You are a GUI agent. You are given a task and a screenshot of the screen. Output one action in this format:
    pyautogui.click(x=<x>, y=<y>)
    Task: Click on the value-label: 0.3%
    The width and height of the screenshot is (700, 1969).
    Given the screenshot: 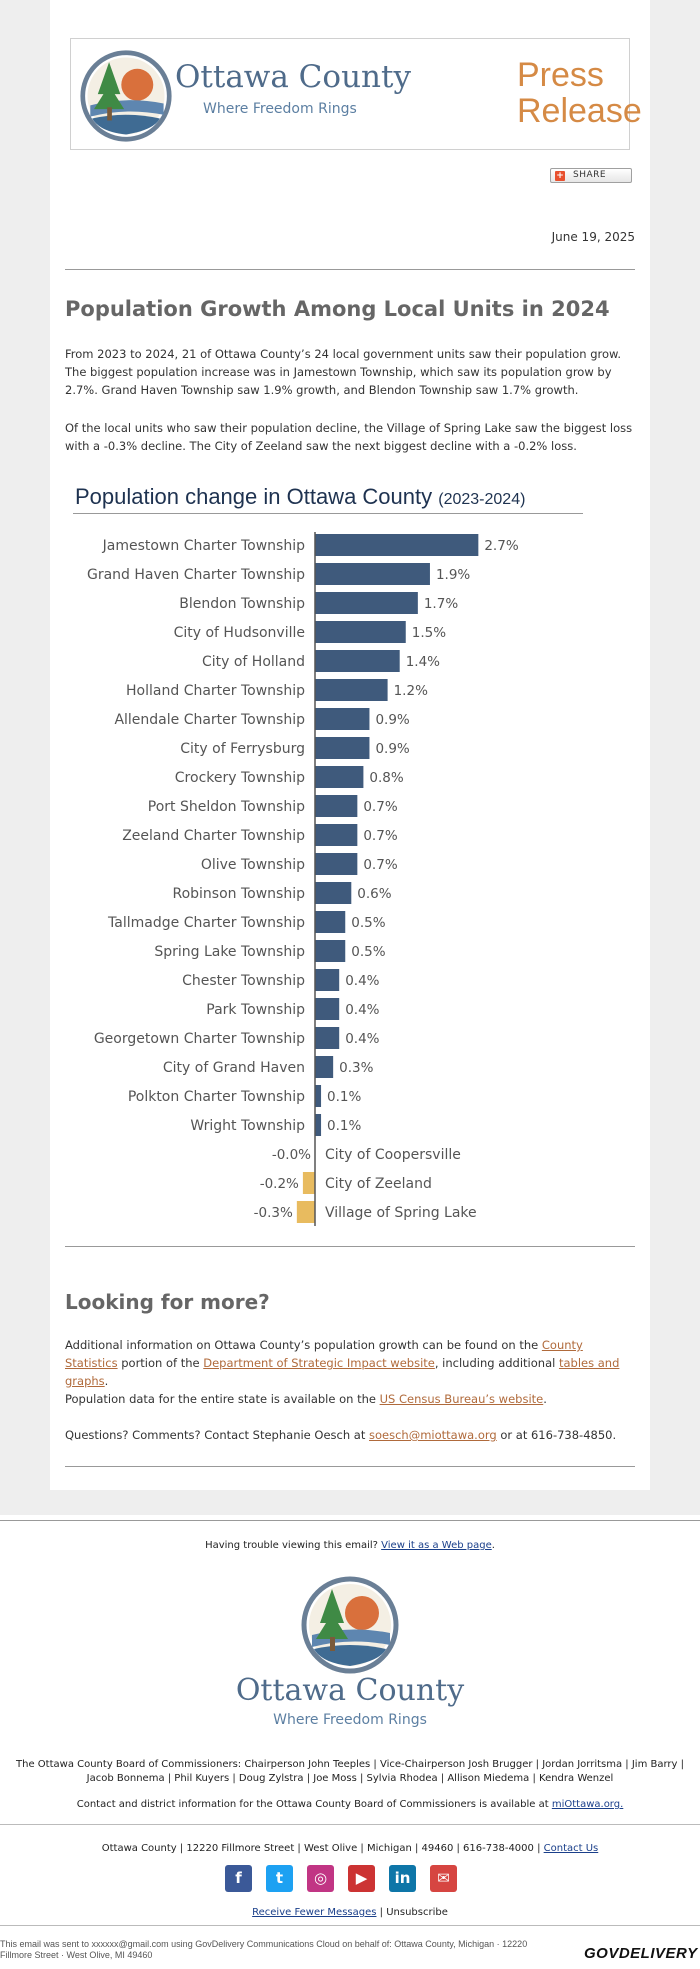 What is the action you would take?
    pyautogui.click(x=356, y=1068)
    